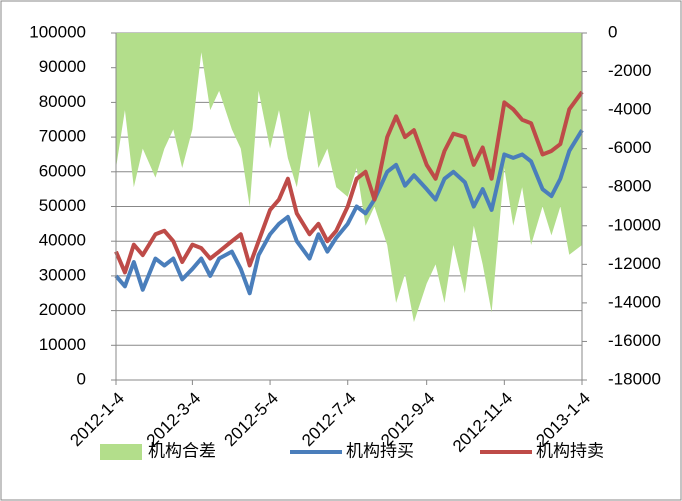 The image size is (682, 501). What do you see at coordinates (62, 101) in the screenshot?
I see `y-tick-label: 80000` at bounding box center [62, 101].